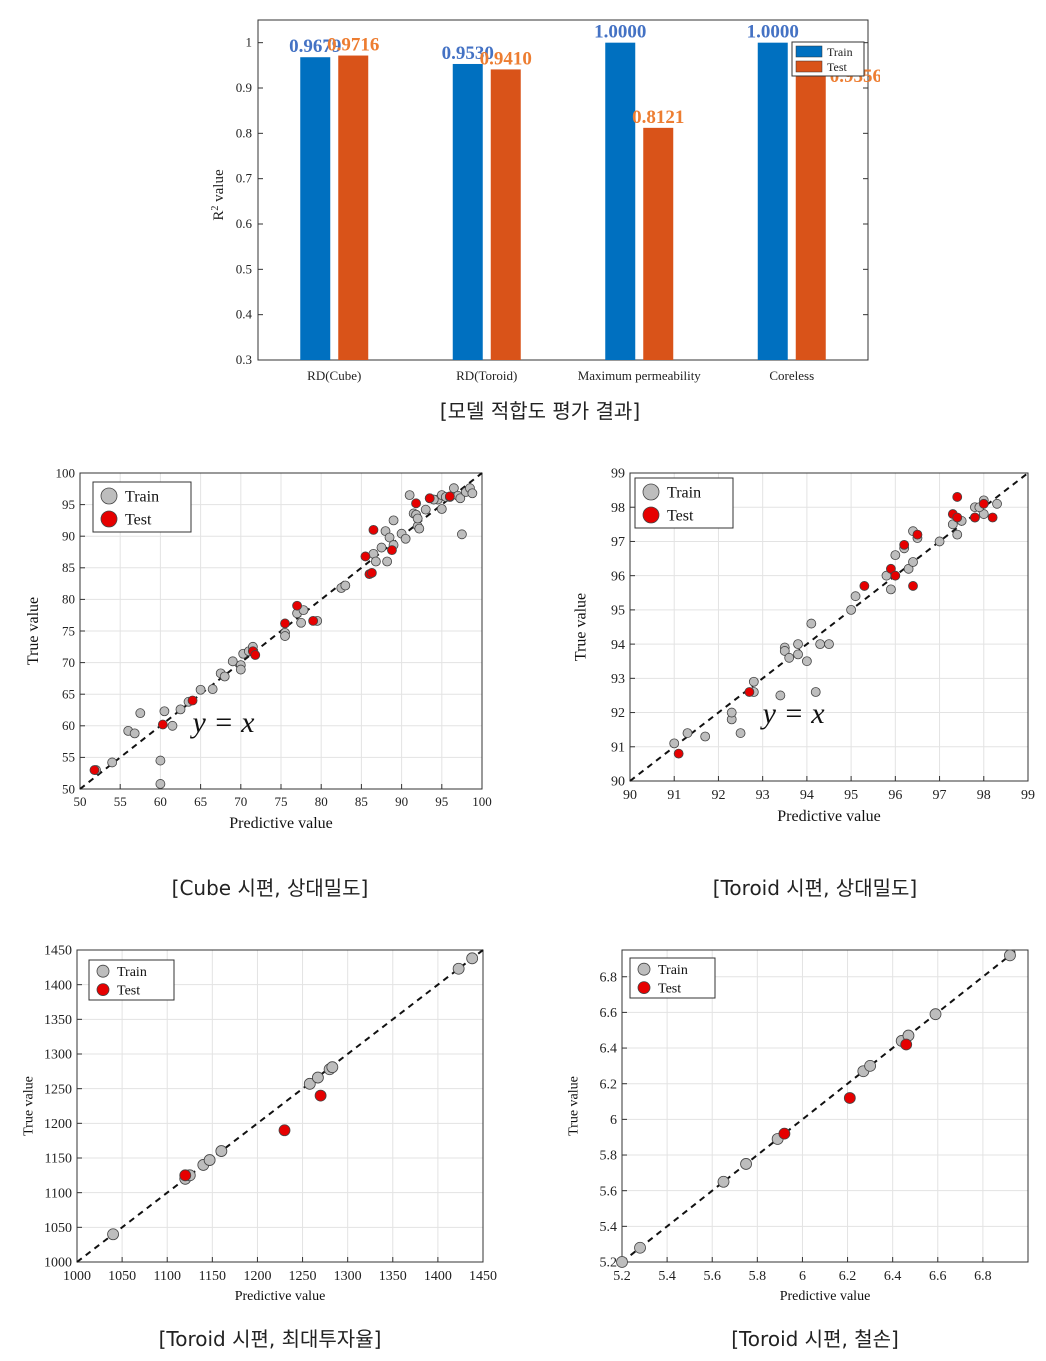  Describe the element at coordinates (68, 757) in the screenshot. I see `y-tick-label: 55` at that location.